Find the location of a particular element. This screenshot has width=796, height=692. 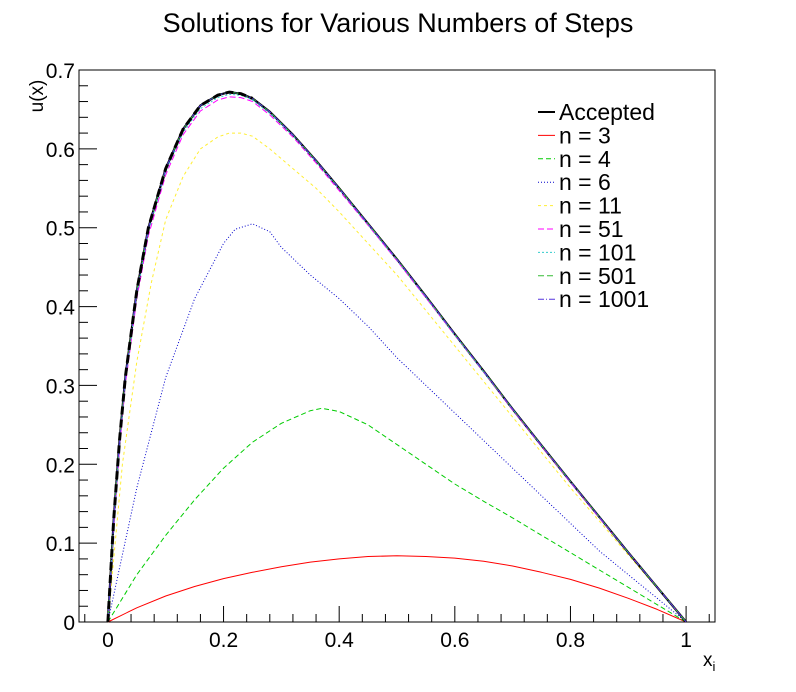

legend-label: n = 3 is located at coordinates (585, 135).